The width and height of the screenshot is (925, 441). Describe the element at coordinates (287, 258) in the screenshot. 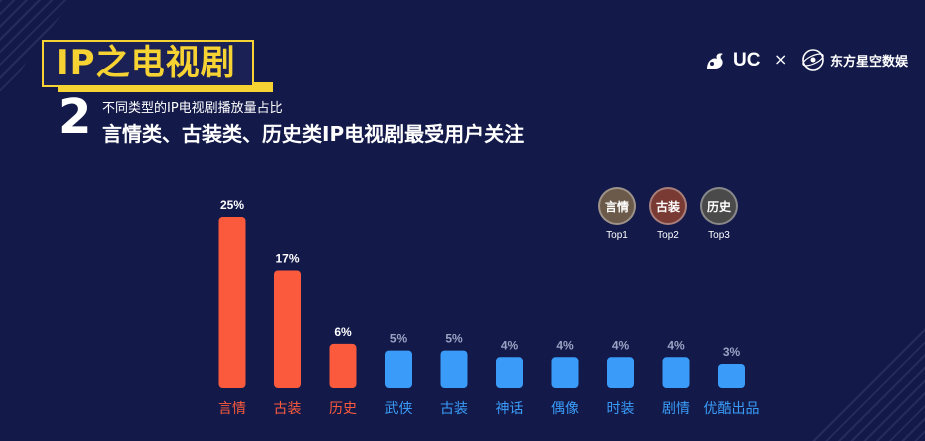

I see `value-label: 17%` at that location.